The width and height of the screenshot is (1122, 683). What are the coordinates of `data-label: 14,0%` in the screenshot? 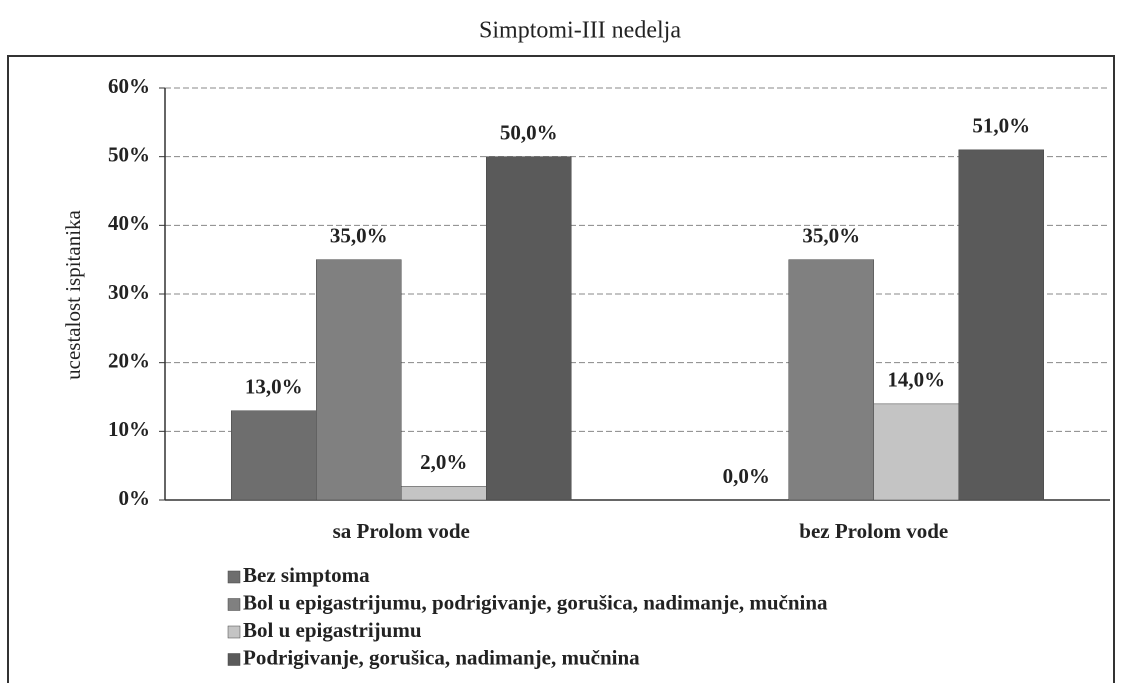 It's located at (916, 380).